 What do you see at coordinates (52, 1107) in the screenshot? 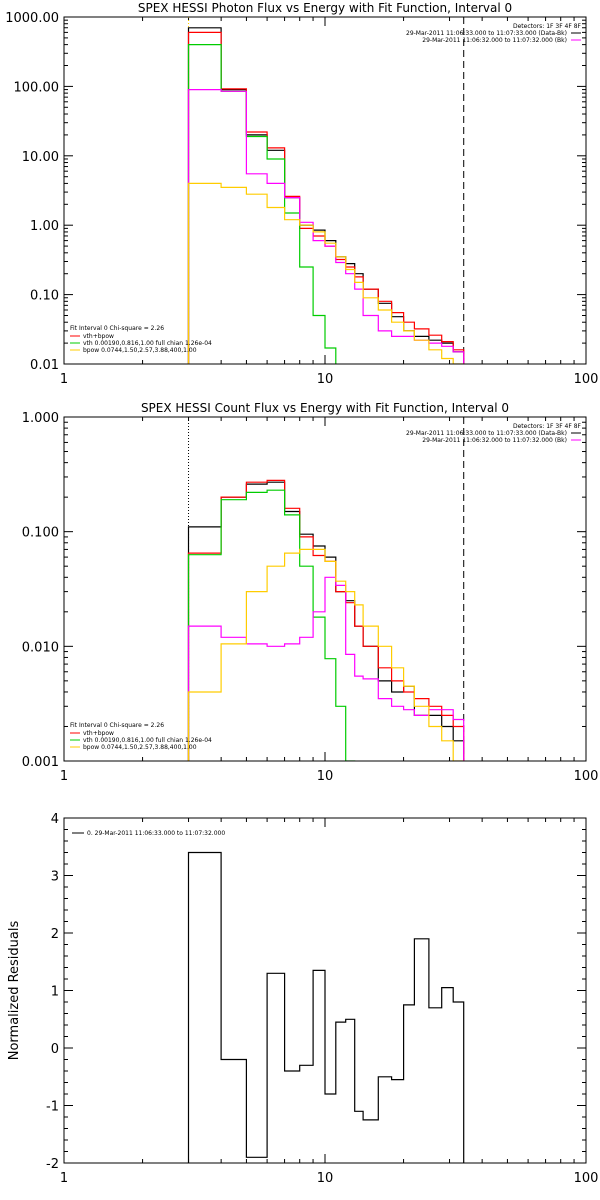
I see `y-tick-label: -1` at bounding box center [52, 1107].